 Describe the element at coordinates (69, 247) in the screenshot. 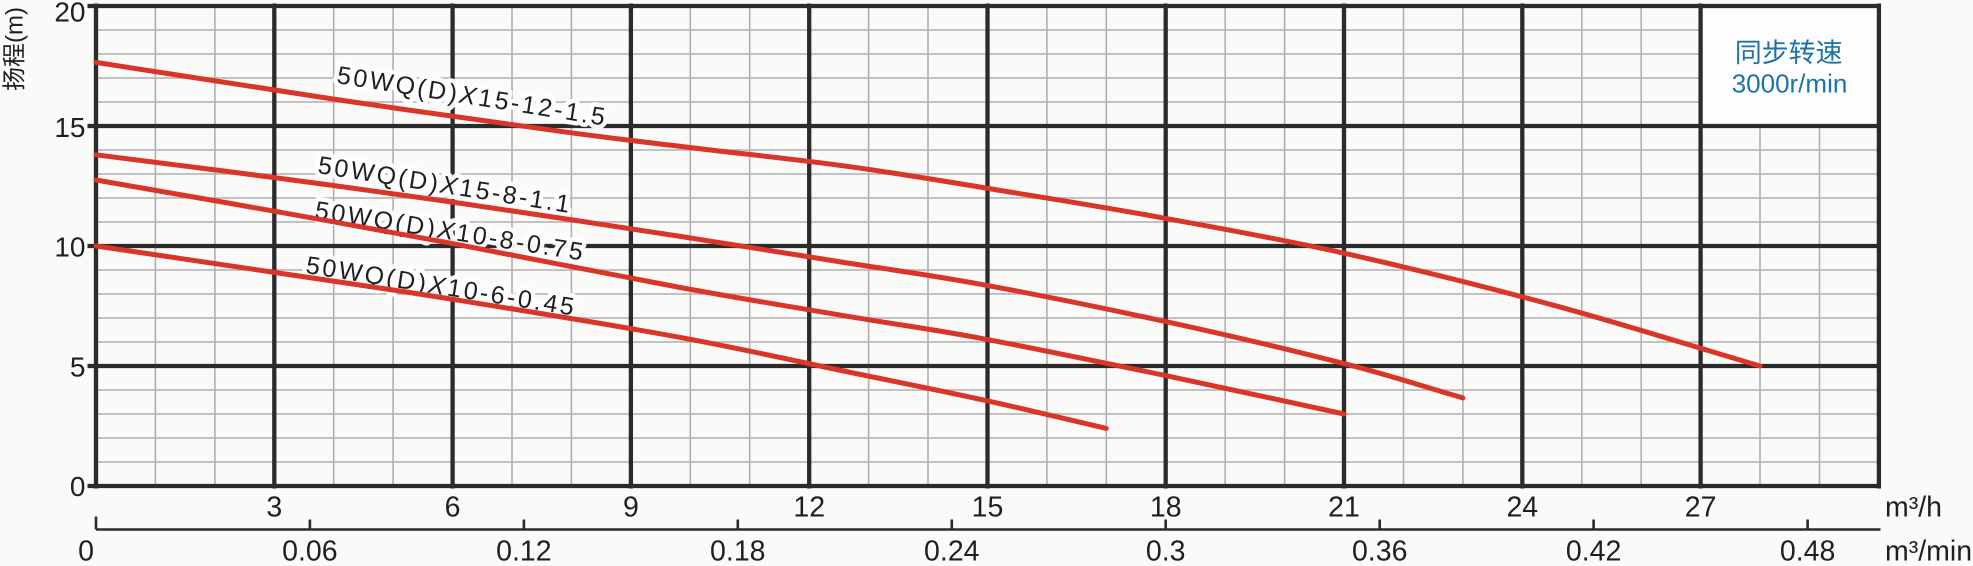

I see `svg-text: 10` at that location.